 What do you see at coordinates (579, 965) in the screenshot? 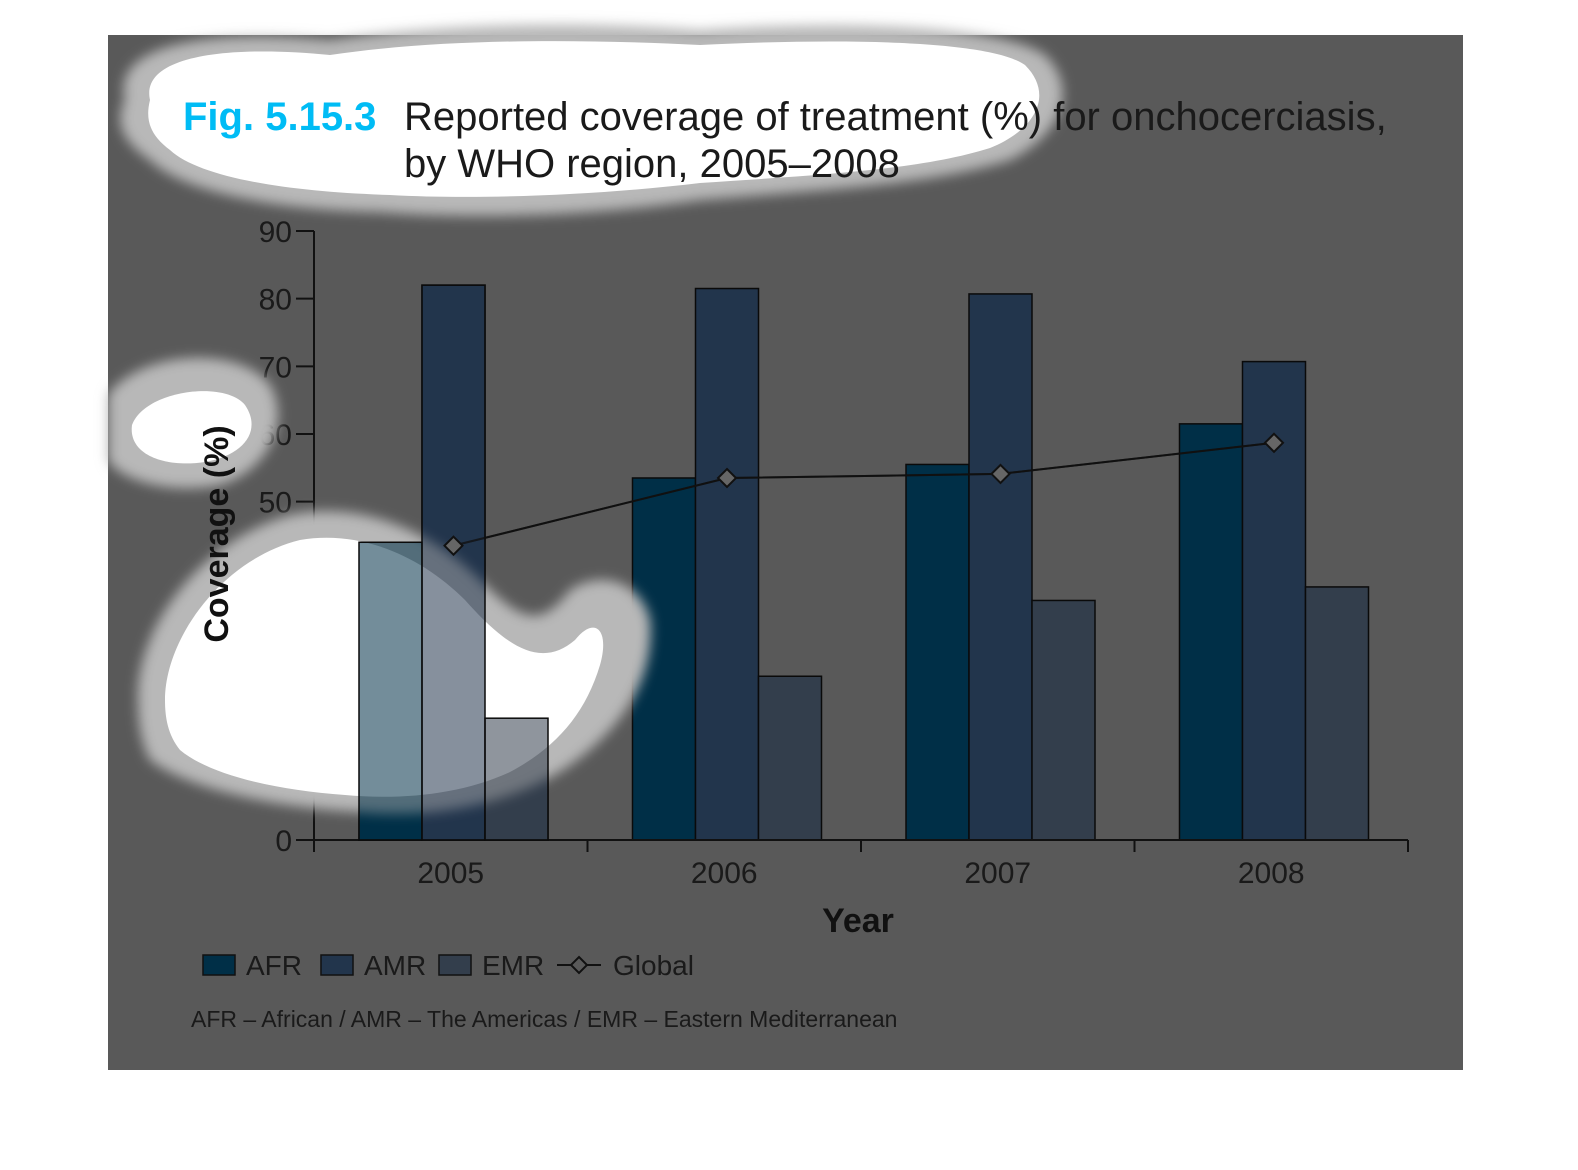
I see `legend-marker-global` at bounding box center [579, 965].